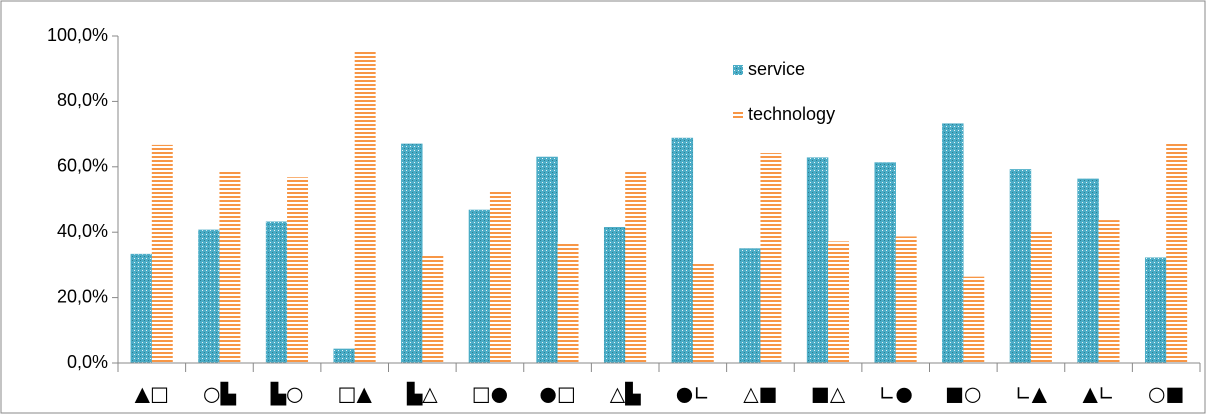  Describe the element at coordinates (219, 394) in the screenshot. I see `x-tick-label: ○▙` at that location.